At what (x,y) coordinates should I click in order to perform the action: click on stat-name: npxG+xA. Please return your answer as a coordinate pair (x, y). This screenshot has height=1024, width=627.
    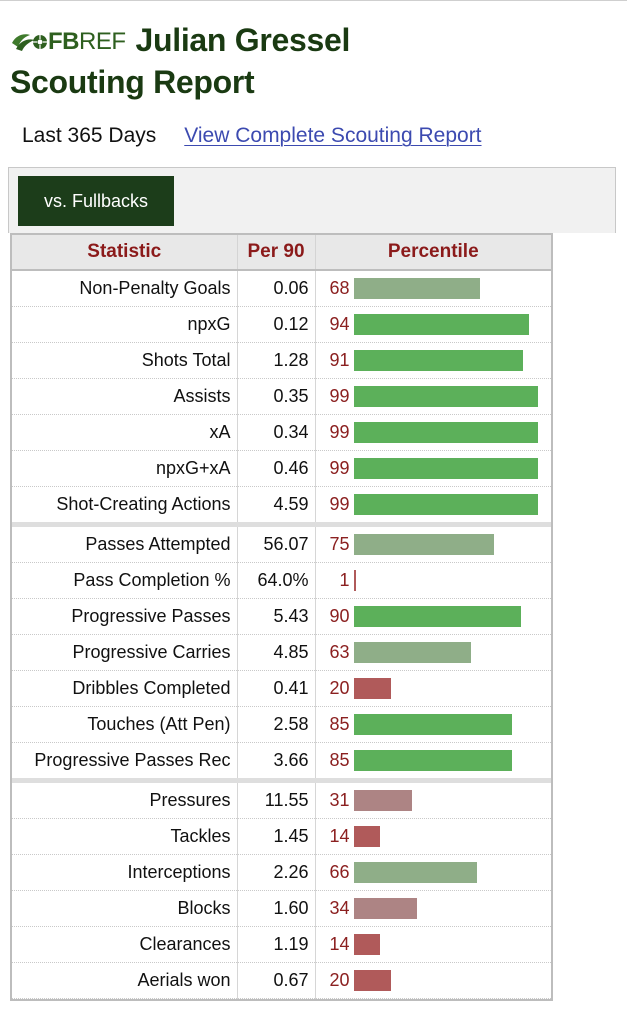
    Looking at the image, I should click on (125, 468).